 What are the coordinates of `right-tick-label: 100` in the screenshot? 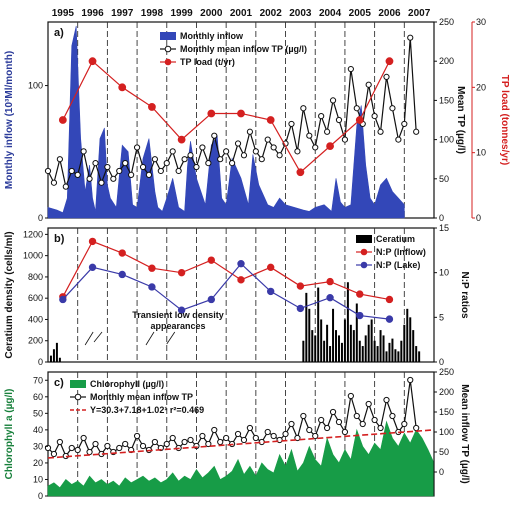 It's located at (446, 140).